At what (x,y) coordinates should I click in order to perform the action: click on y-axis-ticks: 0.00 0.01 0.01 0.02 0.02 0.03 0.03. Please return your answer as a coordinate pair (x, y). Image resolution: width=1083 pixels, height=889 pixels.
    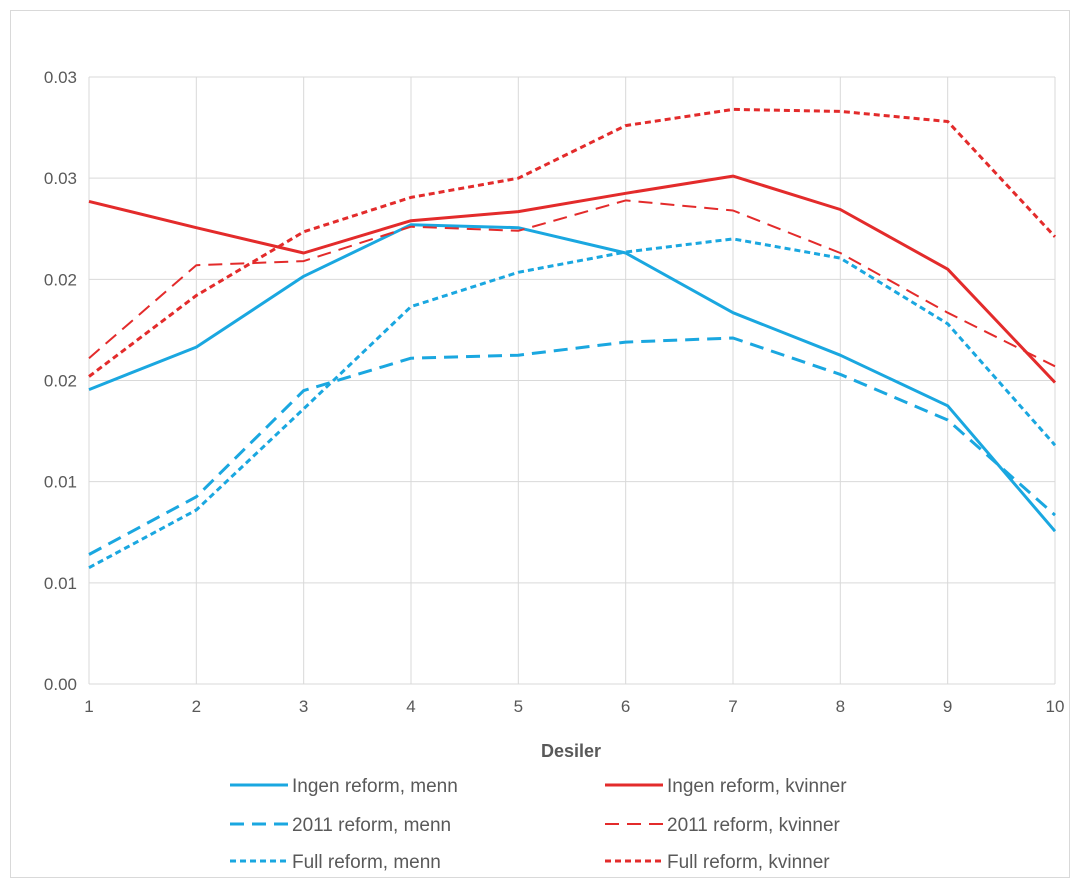
    Looking at the image, I should click on (60, 381).